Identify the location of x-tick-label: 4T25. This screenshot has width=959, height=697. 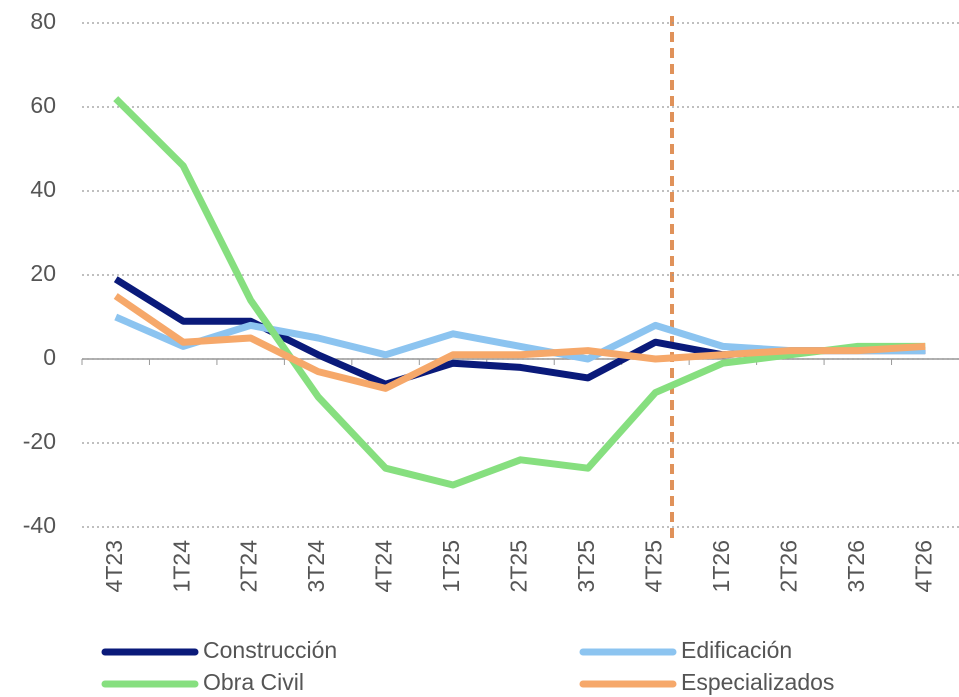
(654, 566).